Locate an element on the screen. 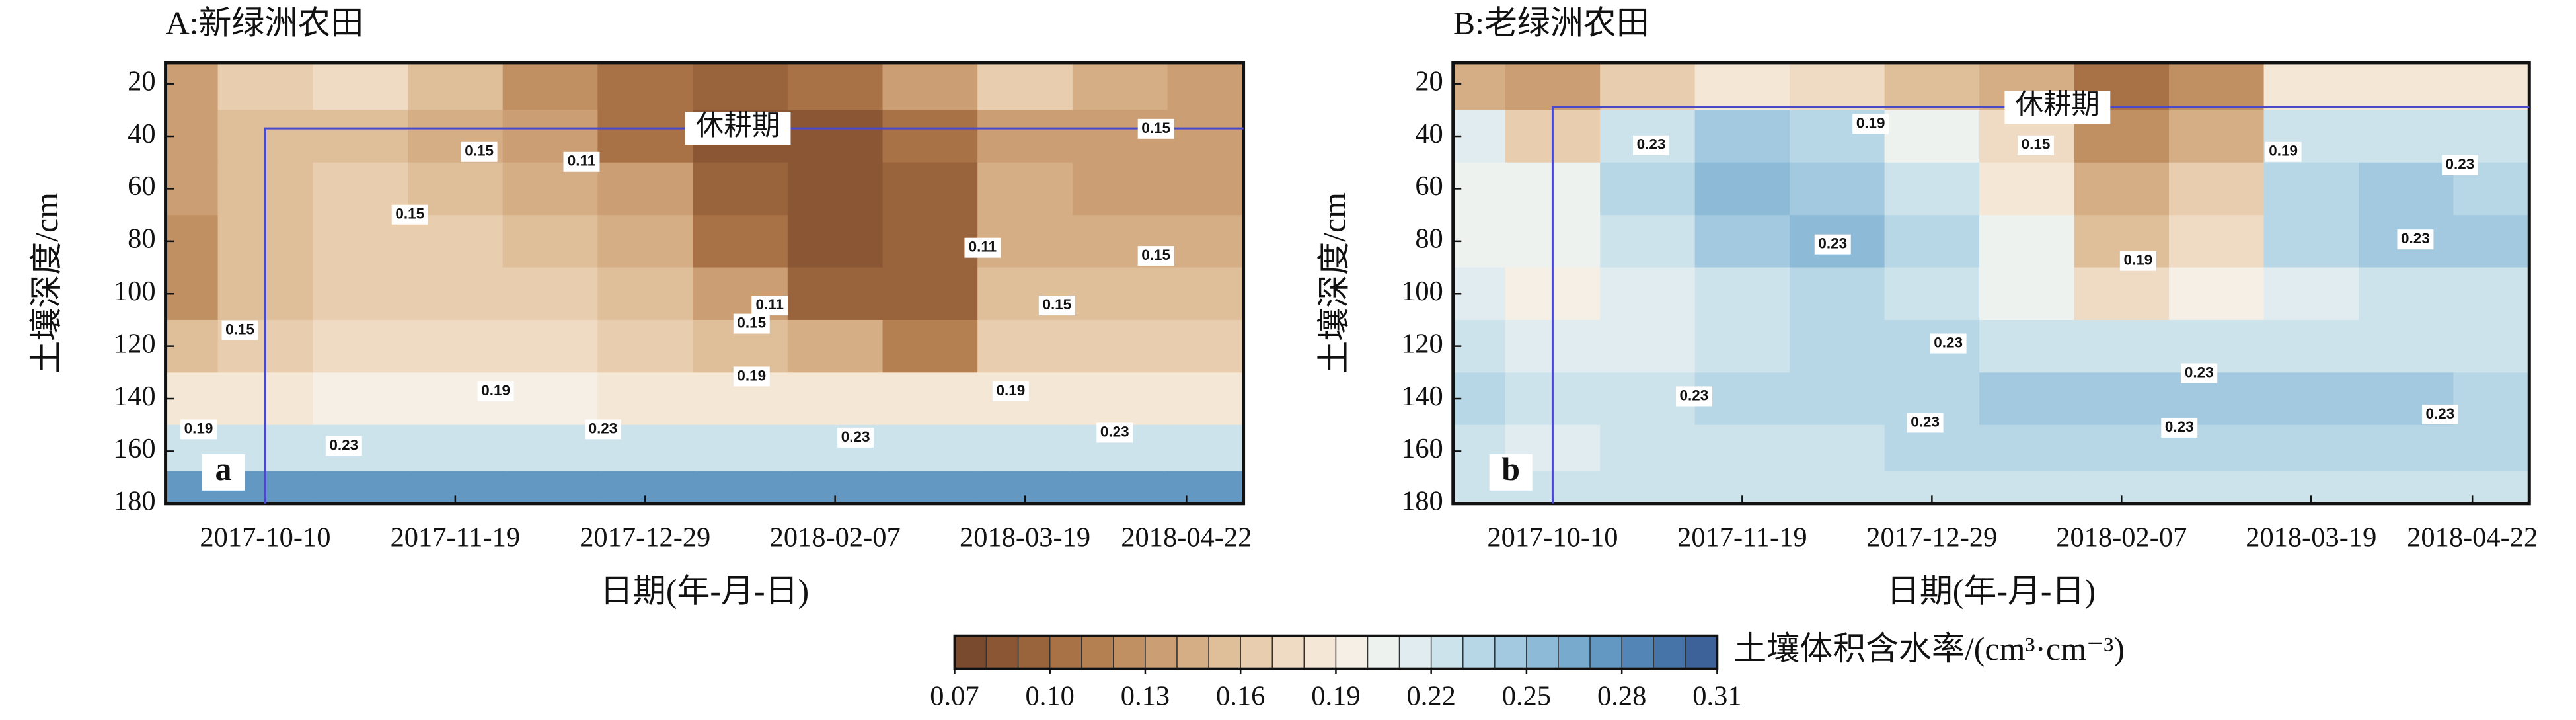 The width and height of the screenshot is (2576, 720). panel-letter: a is located at coordinates (223, 468).